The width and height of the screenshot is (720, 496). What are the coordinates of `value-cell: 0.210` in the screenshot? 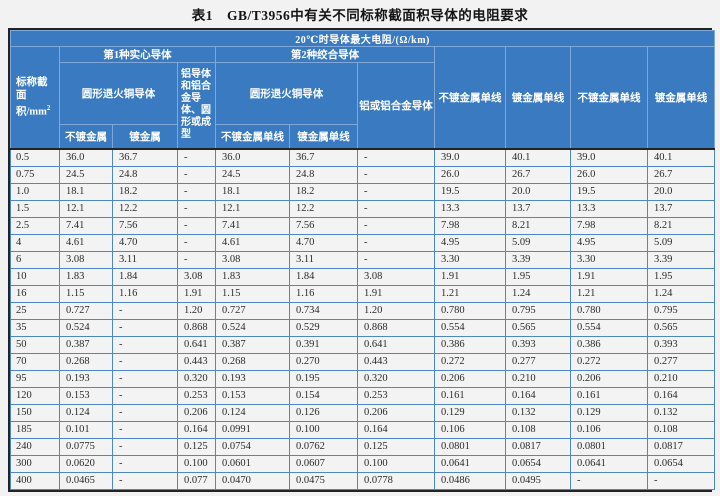 It's located at (538, 378).